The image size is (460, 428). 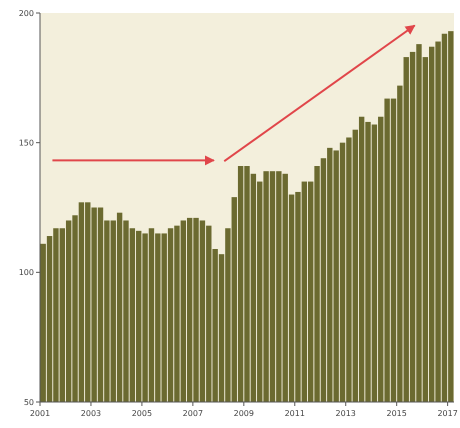 I want to click on y-tick-label: 50, so click(x=29, y=402).